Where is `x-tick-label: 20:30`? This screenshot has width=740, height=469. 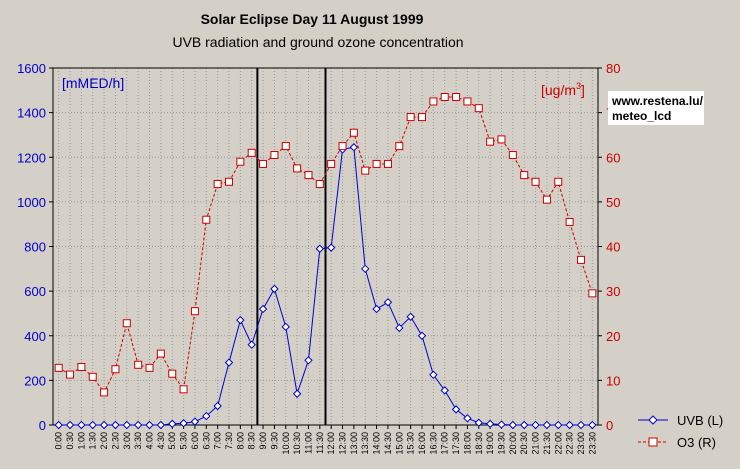 x-tick-label: 20:30 is located at coordinates (524, 443).